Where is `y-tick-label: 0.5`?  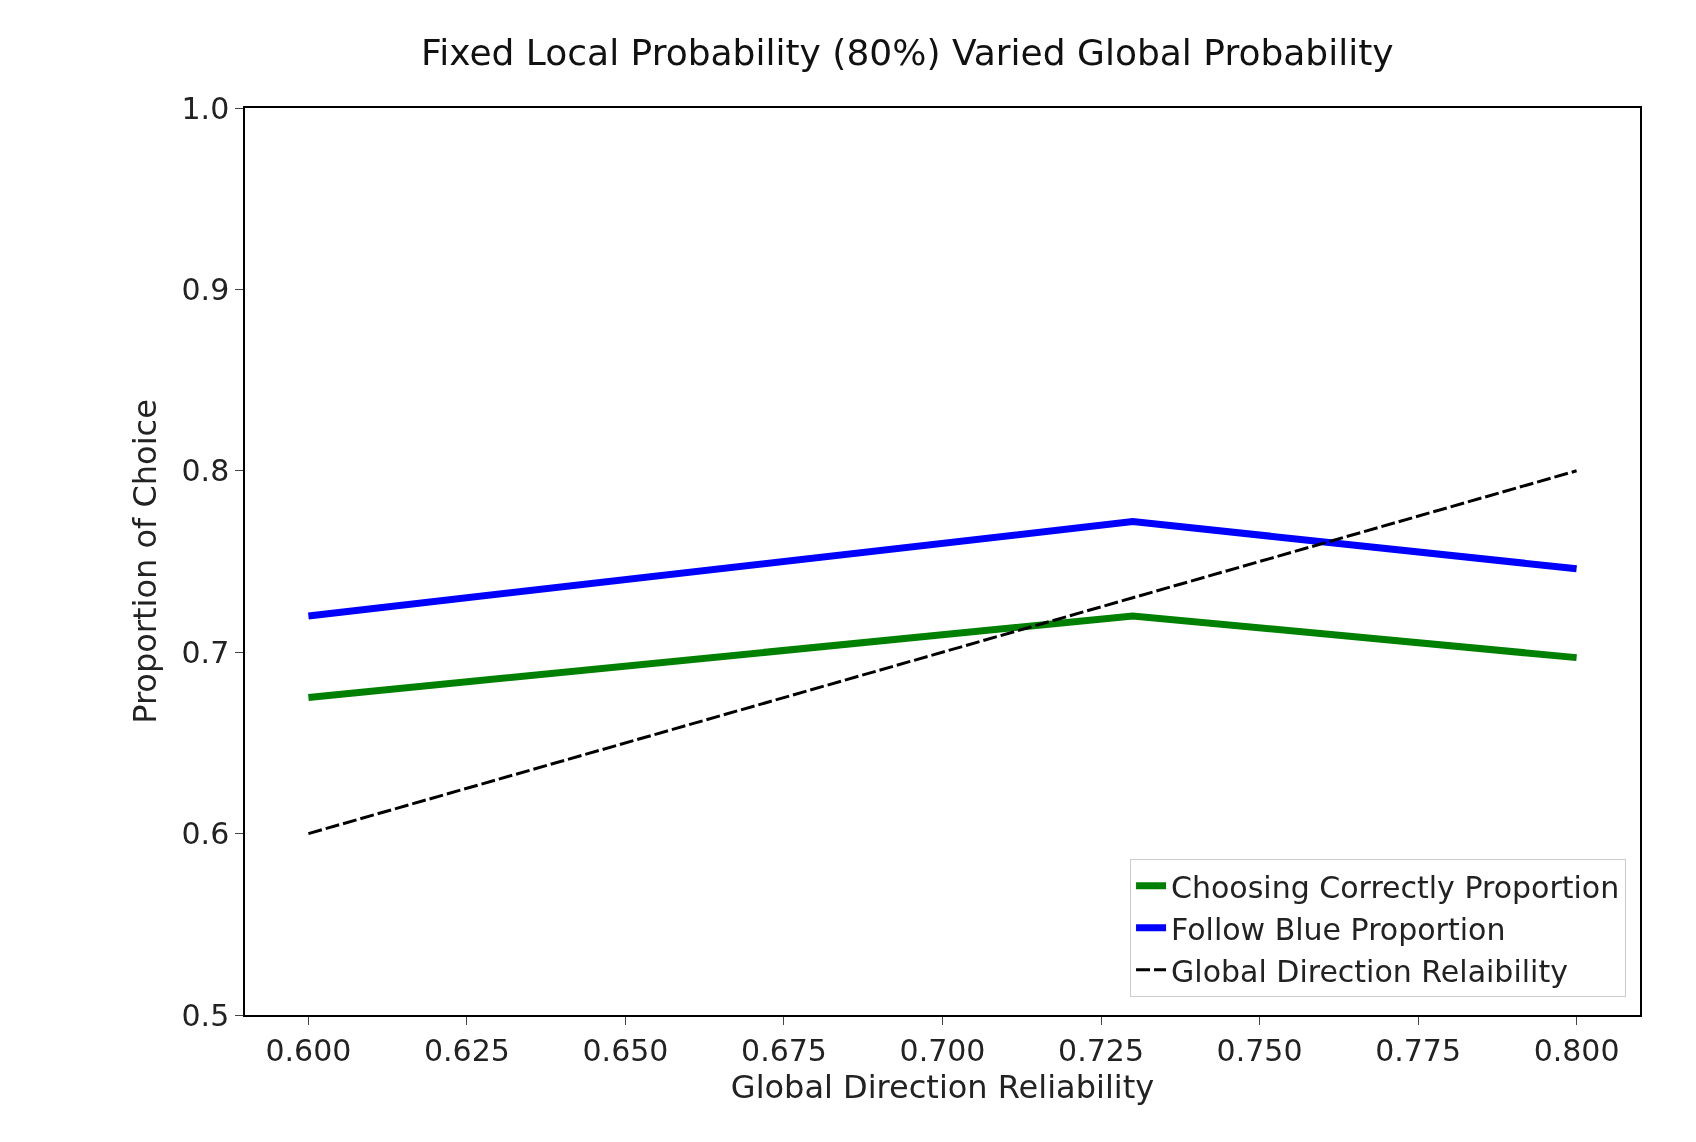 y-tick-label: 0.5 is located at coordinates (205, 1015).